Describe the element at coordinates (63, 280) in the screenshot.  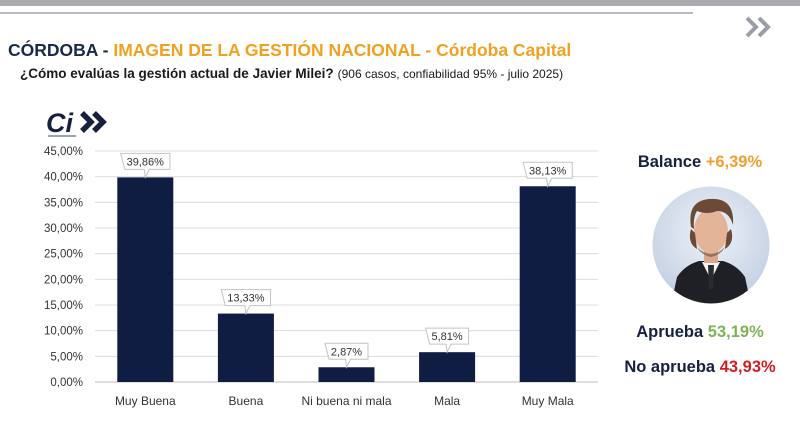
I see `y-tick-label: 20,00%` at that location.